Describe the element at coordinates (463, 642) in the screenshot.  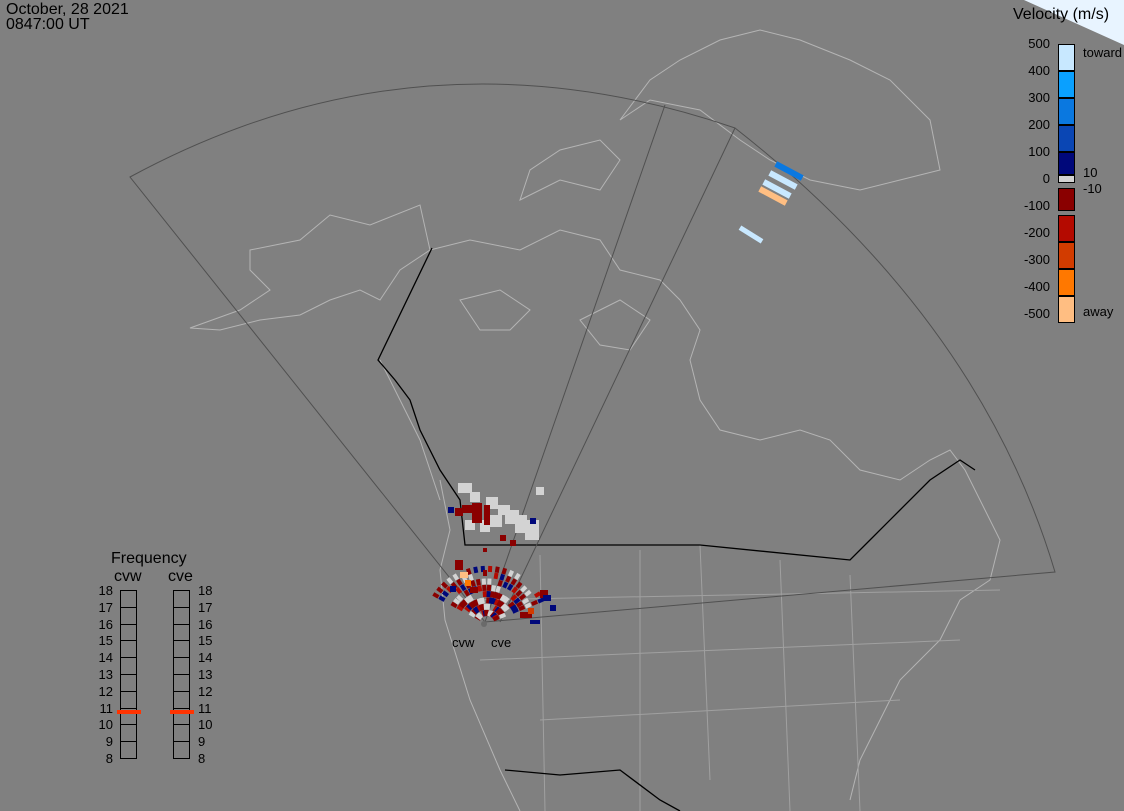
I see `radar-label-cvw: cvw` at that location.